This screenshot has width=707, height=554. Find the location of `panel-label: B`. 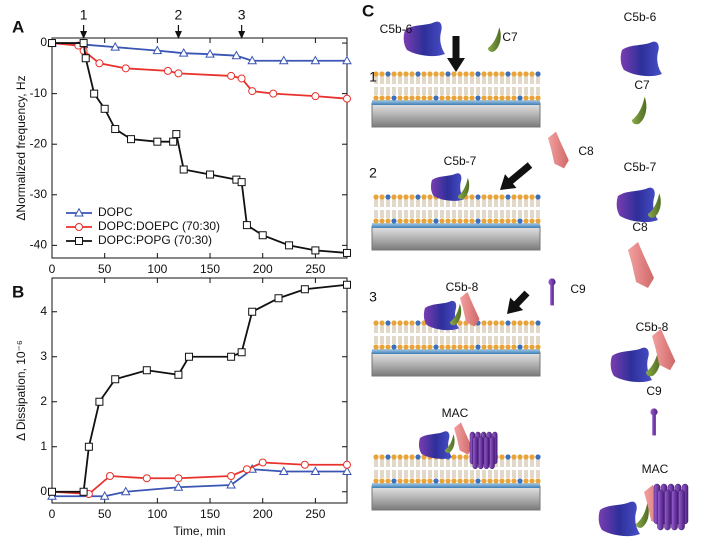

panel-label: B is located at coordinates (18, 291).